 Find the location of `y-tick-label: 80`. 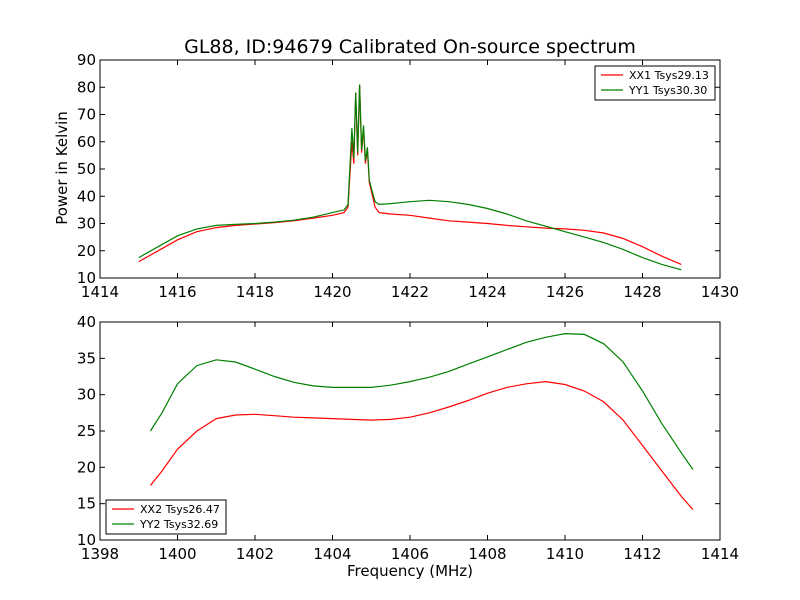

y-tick-label: 80 is located at coordinates (86, 87).